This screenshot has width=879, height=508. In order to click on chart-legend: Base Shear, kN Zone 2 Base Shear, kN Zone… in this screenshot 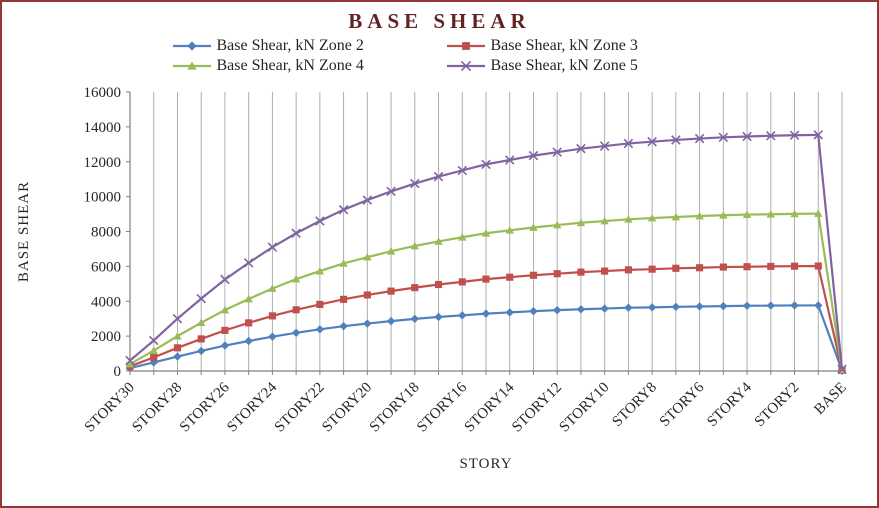, I will do `click(440, 56)`.